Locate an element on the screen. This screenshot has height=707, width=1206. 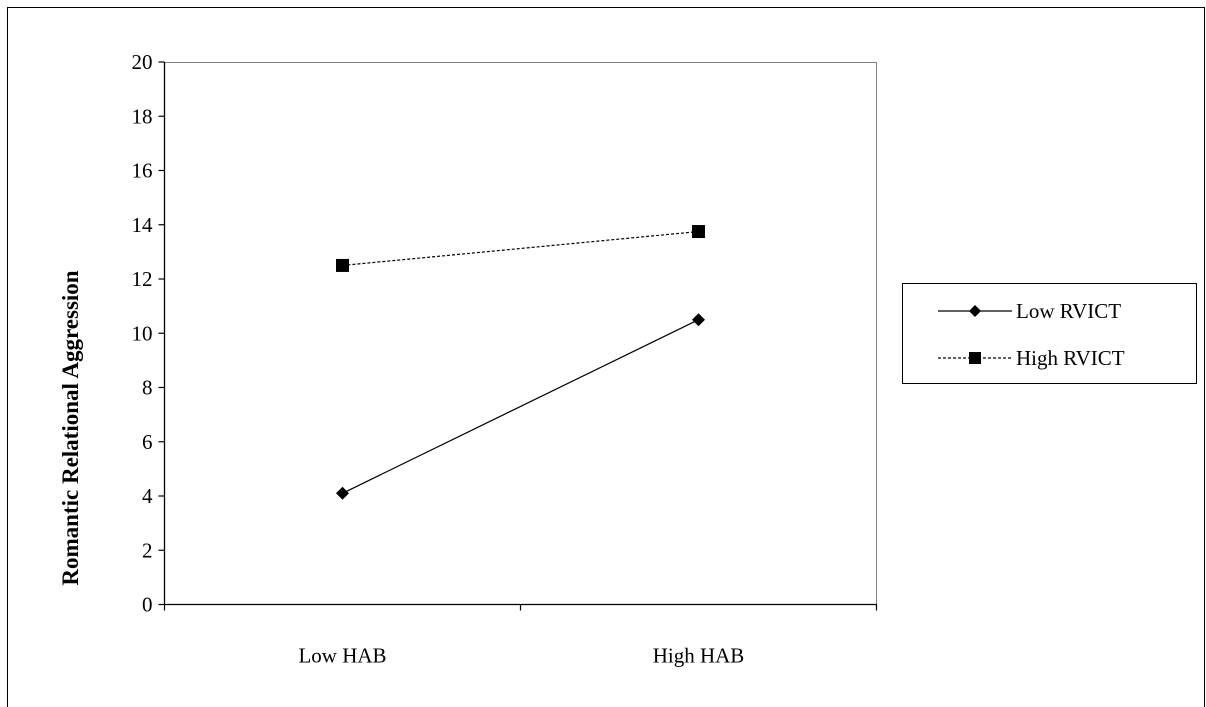
y-tick-label: 0 is located at coordinates (147, 605).